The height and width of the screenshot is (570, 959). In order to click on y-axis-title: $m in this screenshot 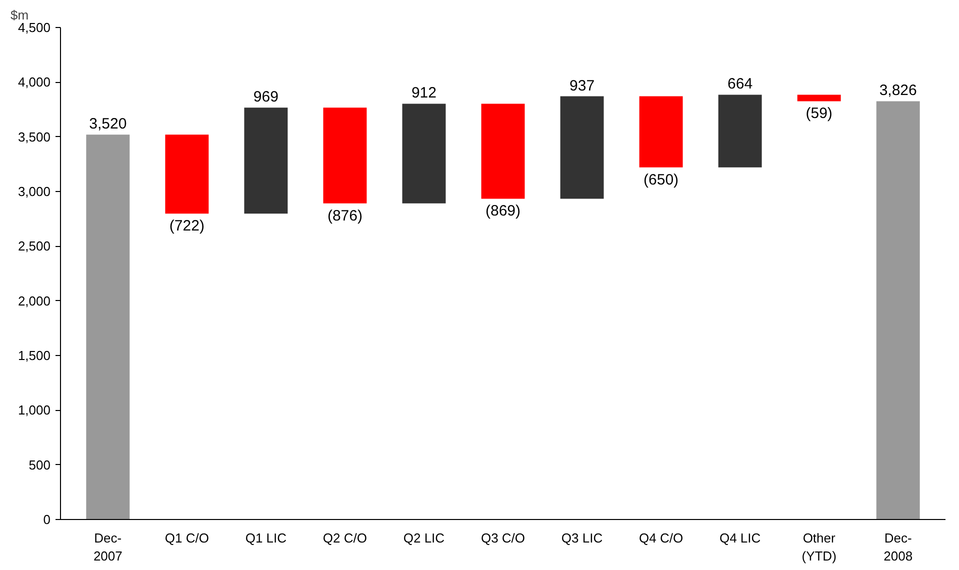, I will do `click(19, 15)`.